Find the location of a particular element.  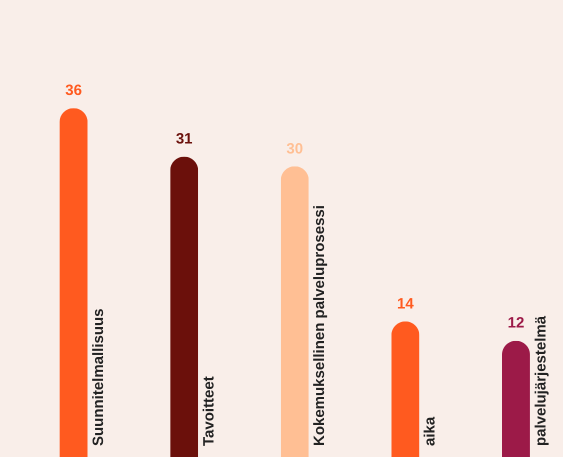

x-tick-label: Kokemuksellinen palveluprosessi is located at coordinates (319, 325).